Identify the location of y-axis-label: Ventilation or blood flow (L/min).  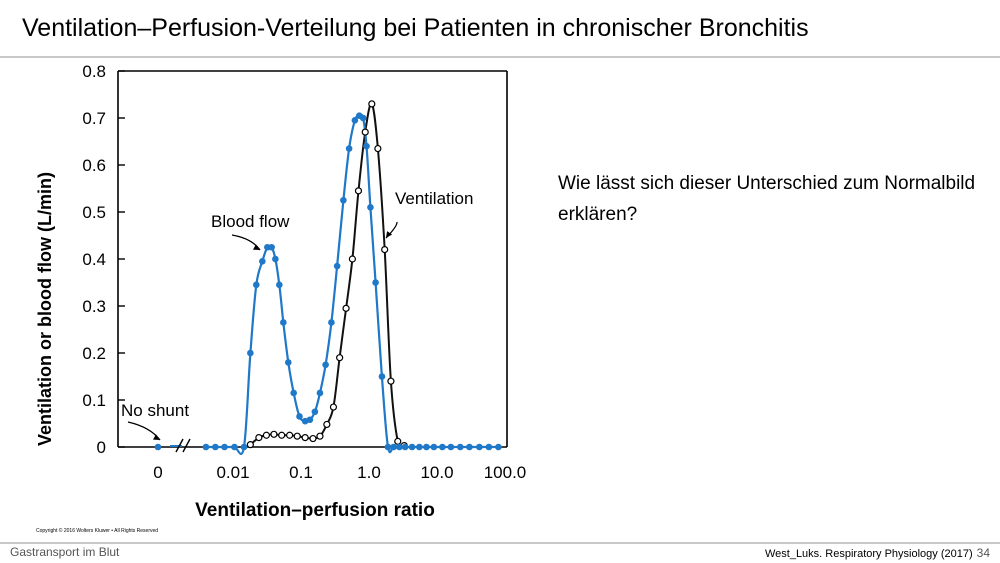
(45, 309).